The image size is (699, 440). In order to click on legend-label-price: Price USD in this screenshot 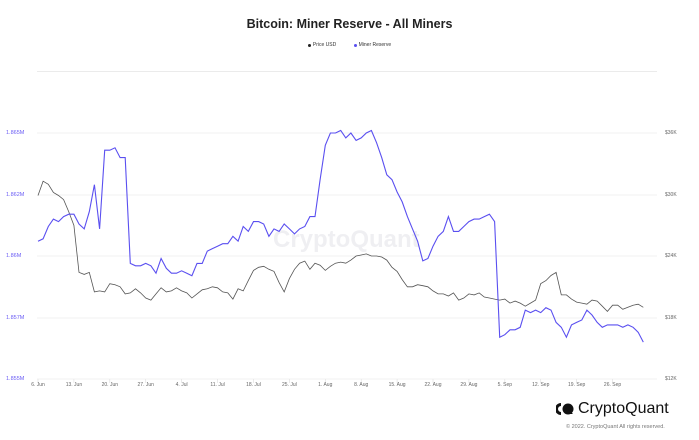, I will do `click(324, 45)`.